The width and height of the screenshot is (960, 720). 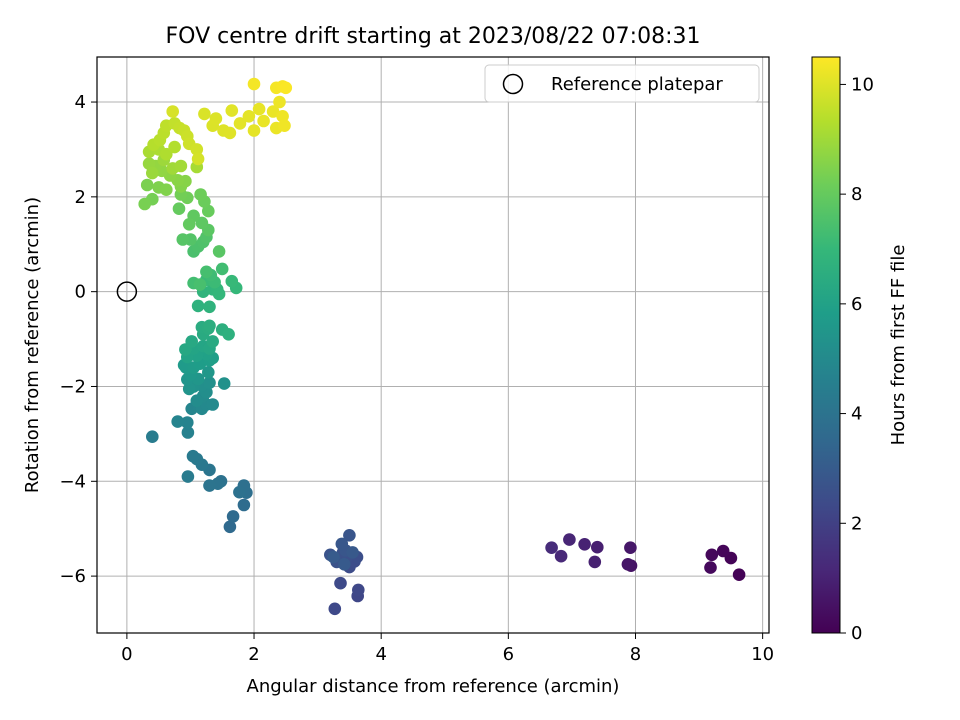 What do you see at coordinates (433, 686) in the screenshot?
I see `x-axis-label: Angular distance from reference (arcmin)` at bounding box center [433, 686].